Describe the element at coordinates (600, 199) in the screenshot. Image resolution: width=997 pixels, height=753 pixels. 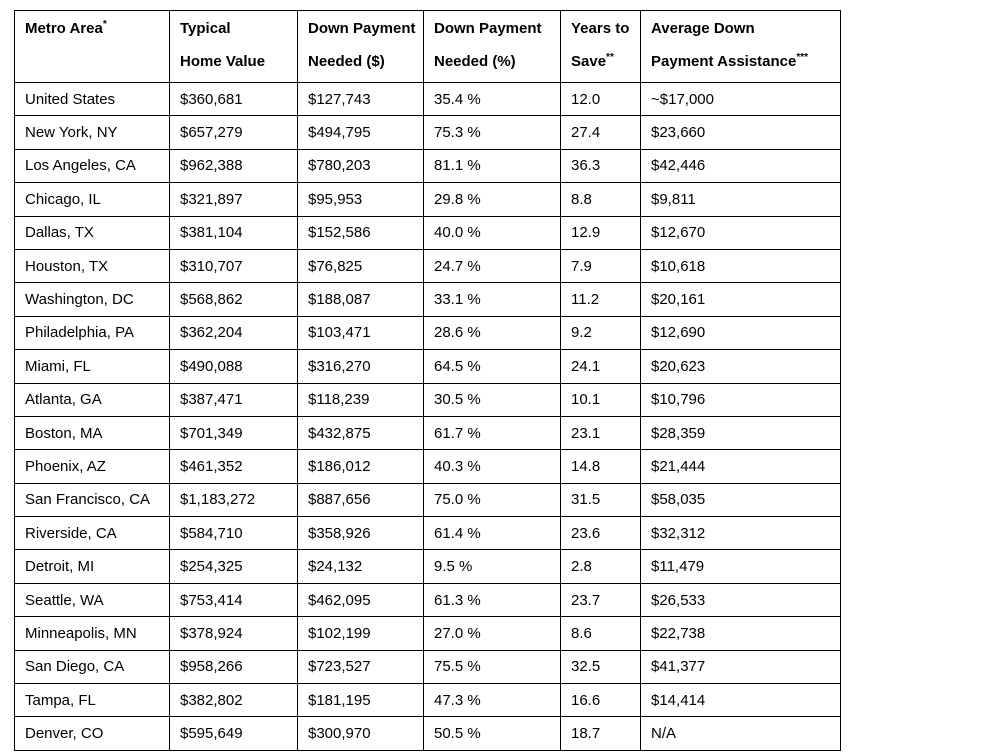
I see `cell-years-to-save: 8.8` at that location.